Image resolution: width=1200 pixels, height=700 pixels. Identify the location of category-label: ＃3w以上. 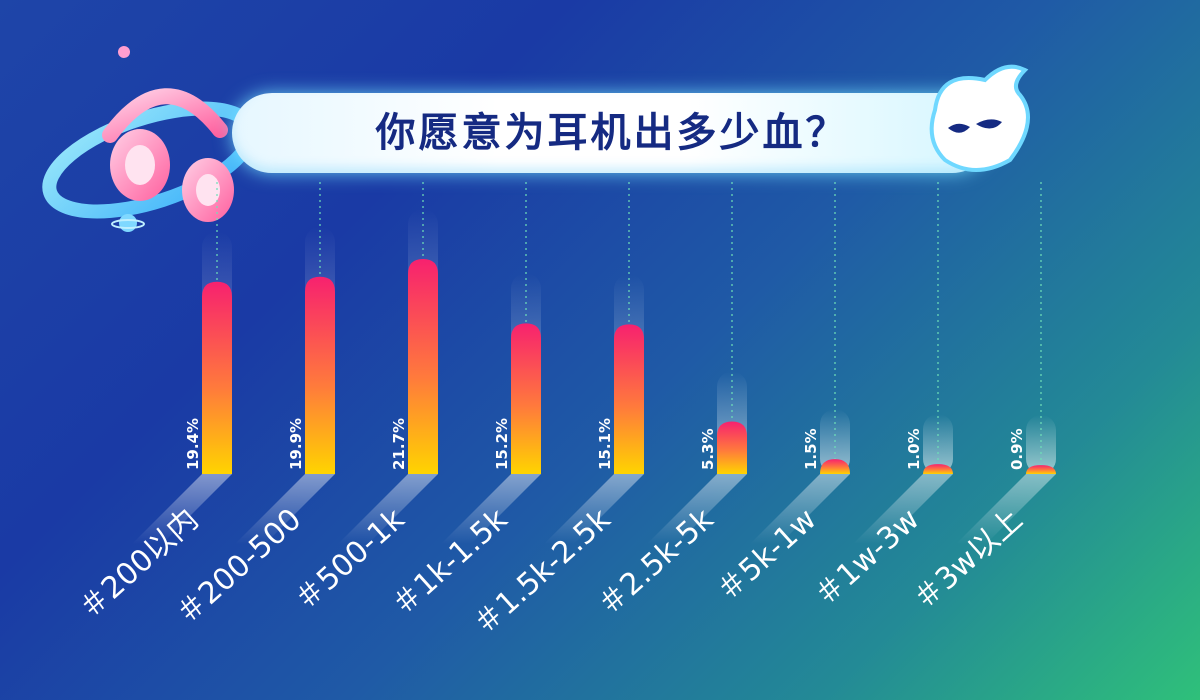
(968, 559).